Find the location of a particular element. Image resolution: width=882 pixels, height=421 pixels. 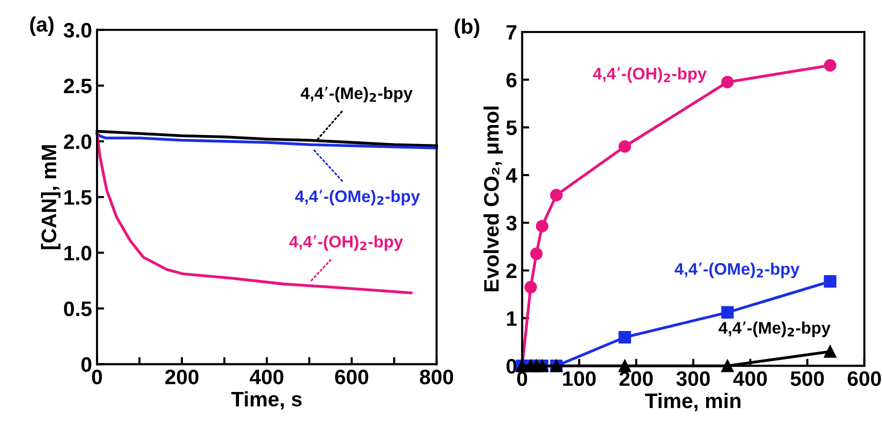

x-tick-label: 500 is located at coordinates (807, 378).